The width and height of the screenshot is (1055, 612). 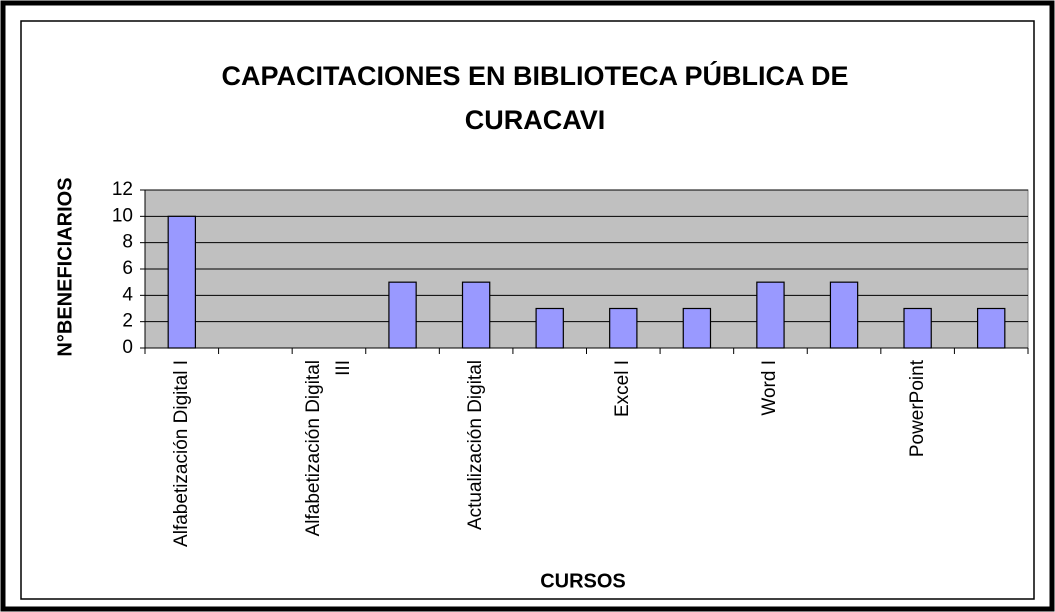 I want to click on y-tick-label: 8, so click(x=127, y=242).